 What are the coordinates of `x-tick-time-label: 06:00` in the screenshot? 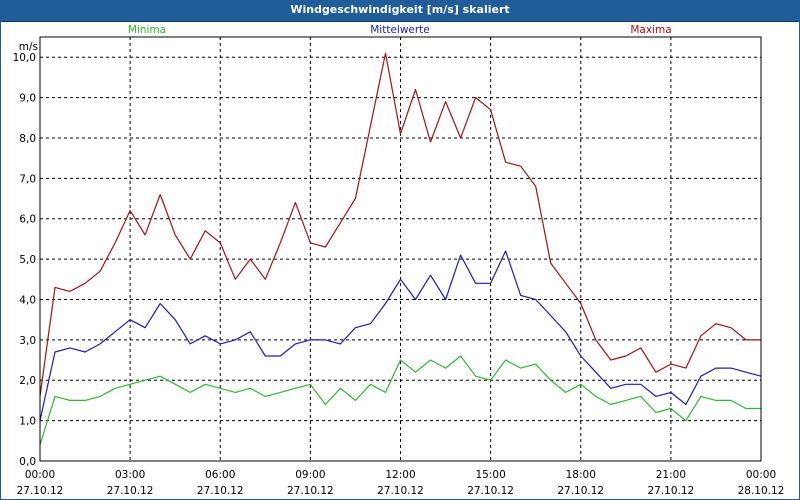 It's located at (220, 475).